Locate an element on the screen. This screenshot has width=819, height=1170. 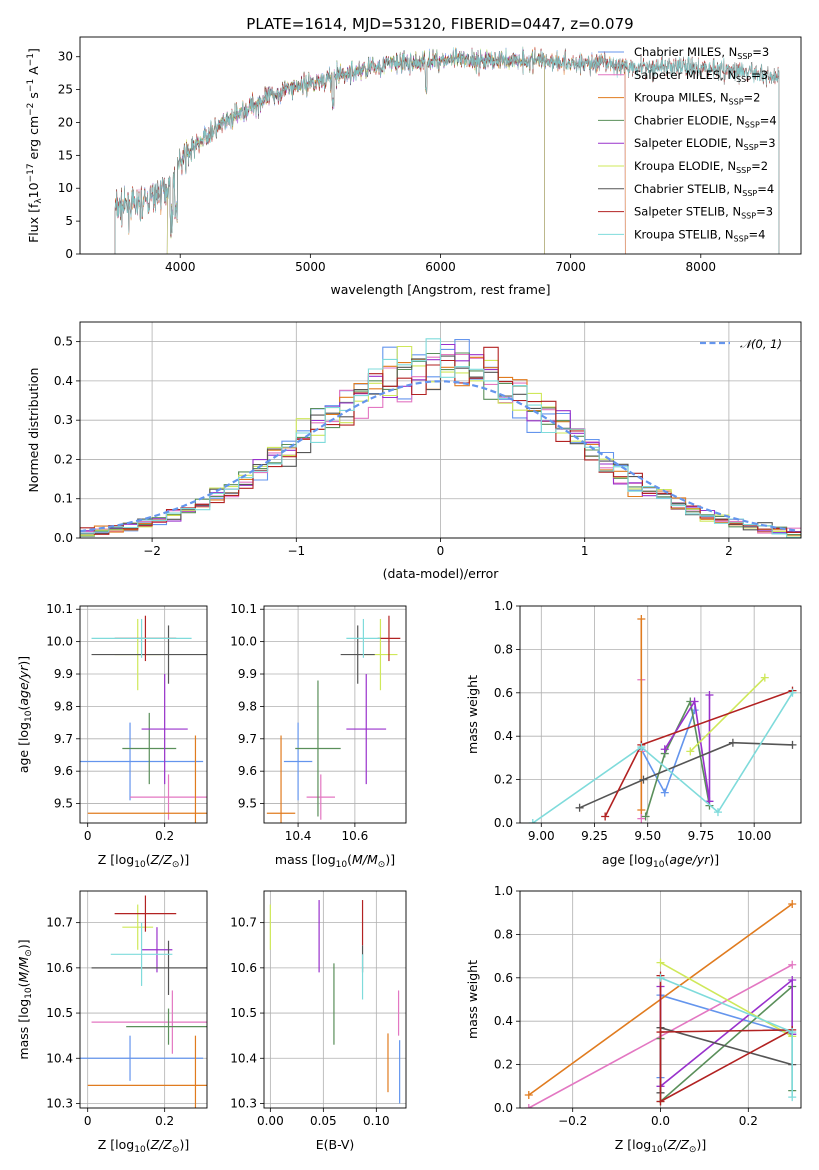
y-tick-label: 20 is located at coordinates (65, 122).